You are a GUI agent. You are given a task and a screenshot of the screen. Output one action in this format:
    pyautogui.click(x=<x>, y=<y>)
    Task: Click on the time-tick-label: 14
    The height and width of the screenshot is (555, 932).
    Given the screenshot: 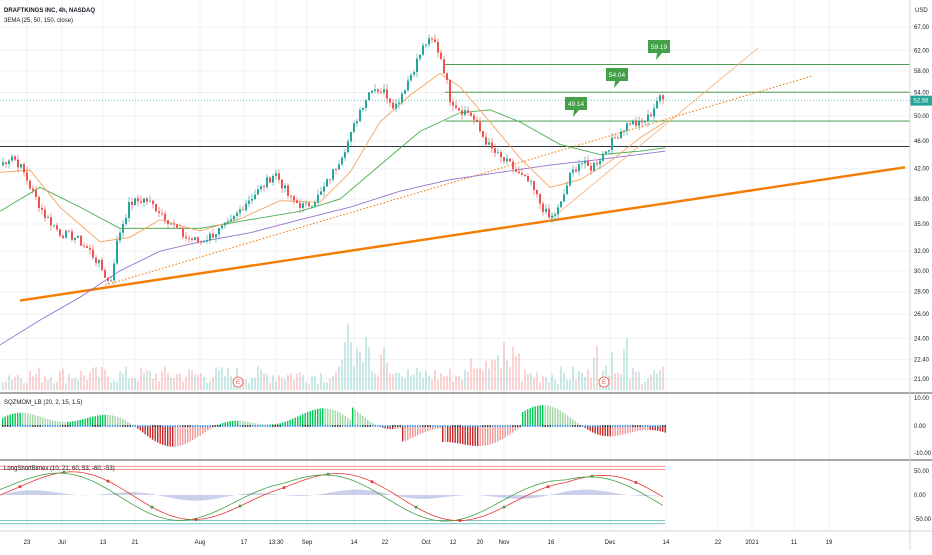 What is the action you would take?
    pyautogui.click(x=666, y=543)
    